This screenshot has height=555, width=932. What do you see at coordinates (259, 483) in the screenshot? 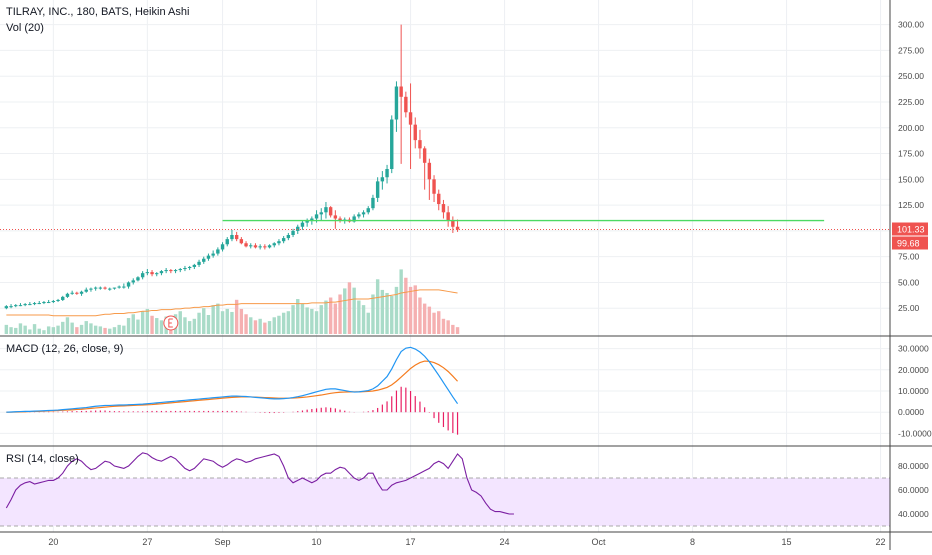
I see `rsi-line` at bounding box center [259, 483].